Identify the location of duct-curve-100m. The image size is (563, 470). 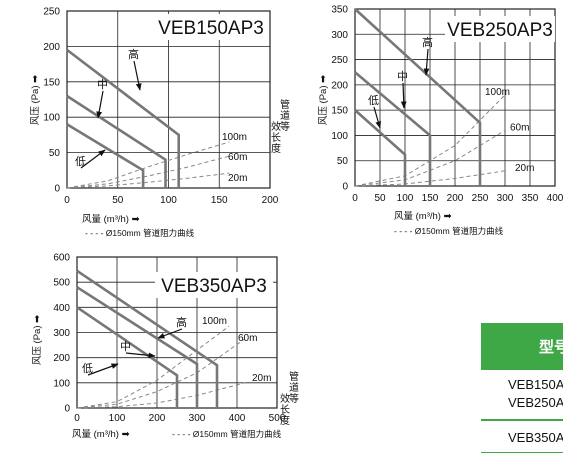
(148, 165).